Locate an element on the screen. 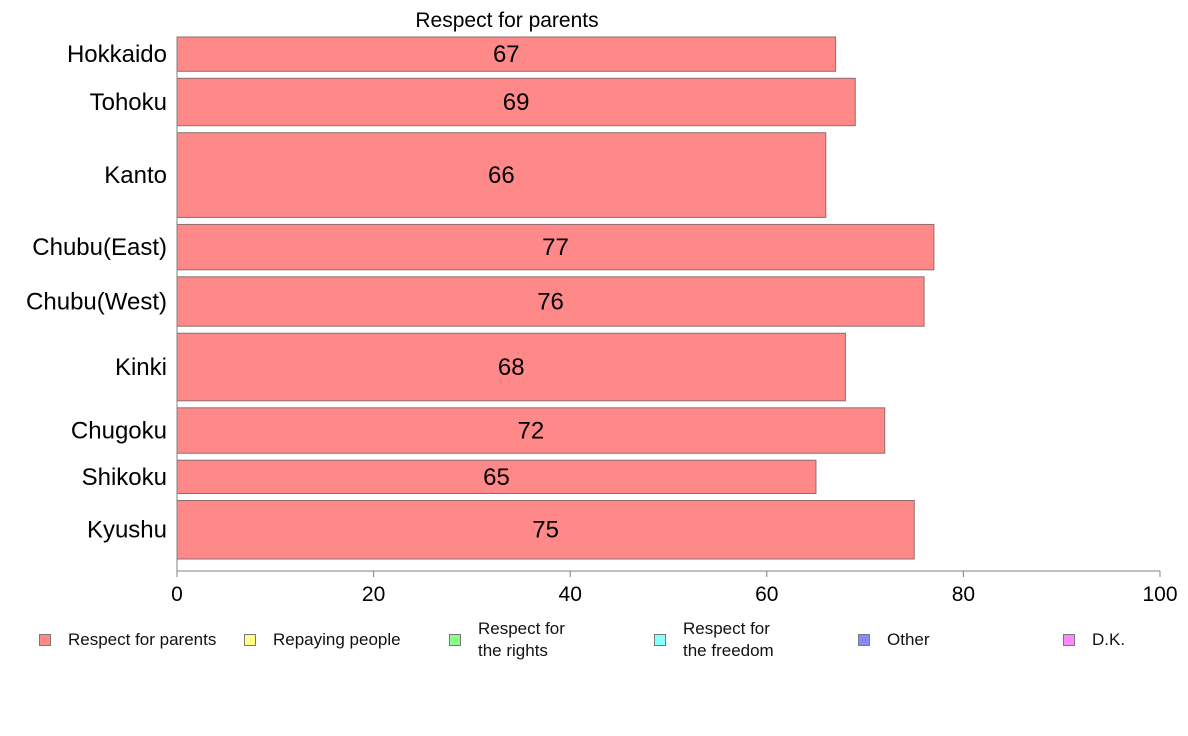  legend-label: Respect for the rights is located at coordinates (521, 639).